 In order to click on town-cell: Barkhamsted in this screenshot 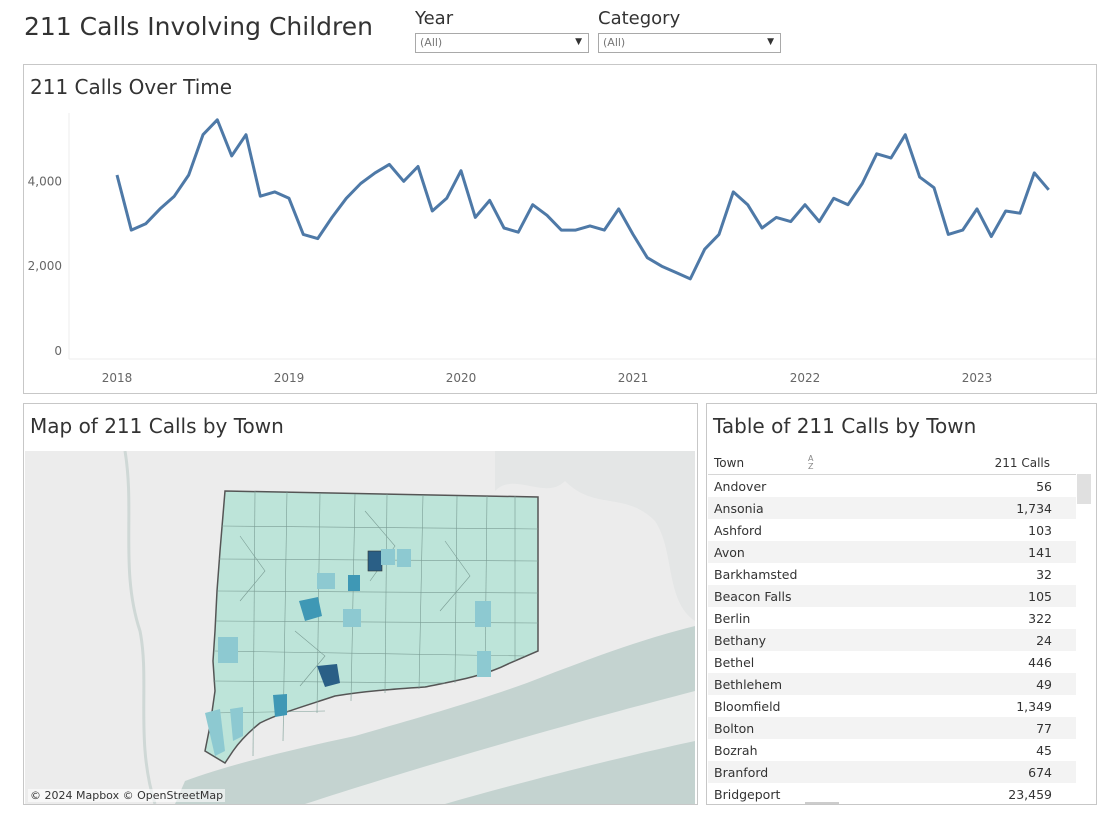, I will do `click(756, 574)`.